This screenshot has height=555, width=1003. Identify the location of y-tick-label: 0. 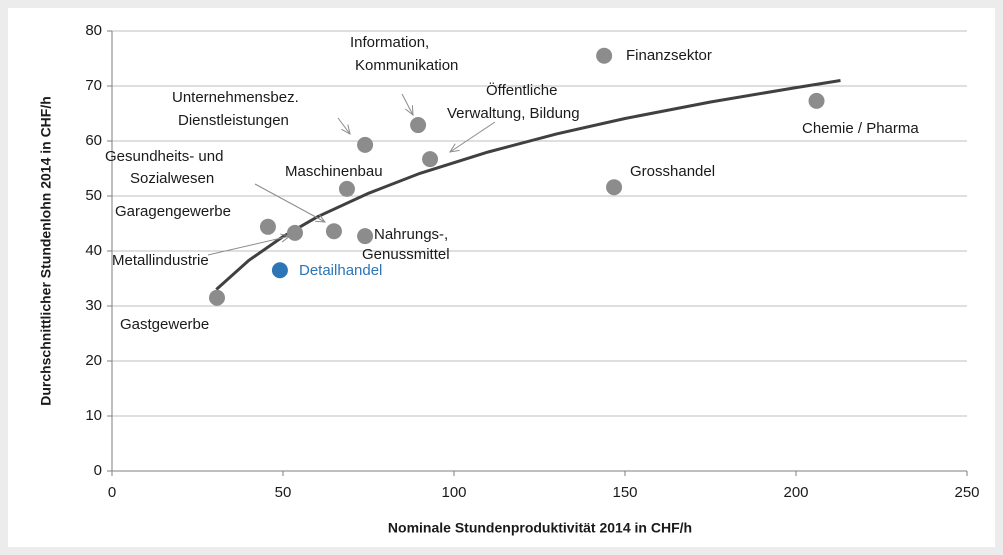
(98, 470).